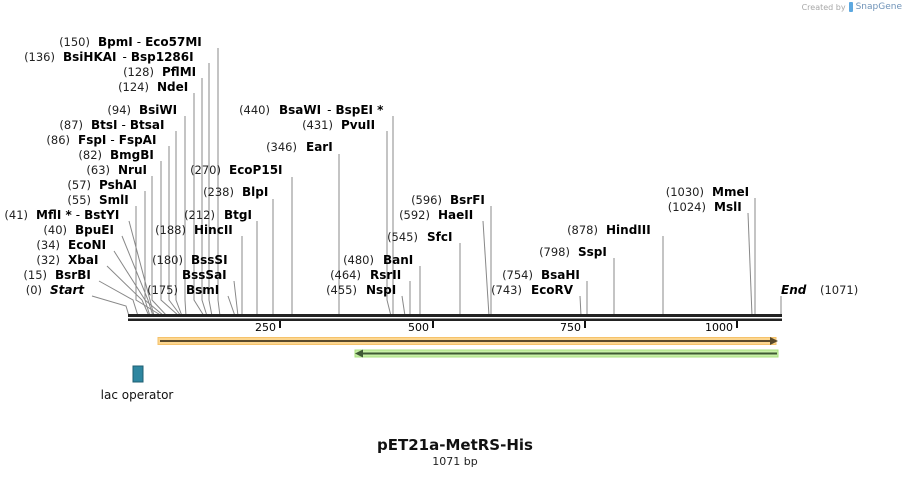 The image size is (910, 477). Describe the element at coordinates (554, 252) in the screenshot. I see `svg-text: (798)` at that location.